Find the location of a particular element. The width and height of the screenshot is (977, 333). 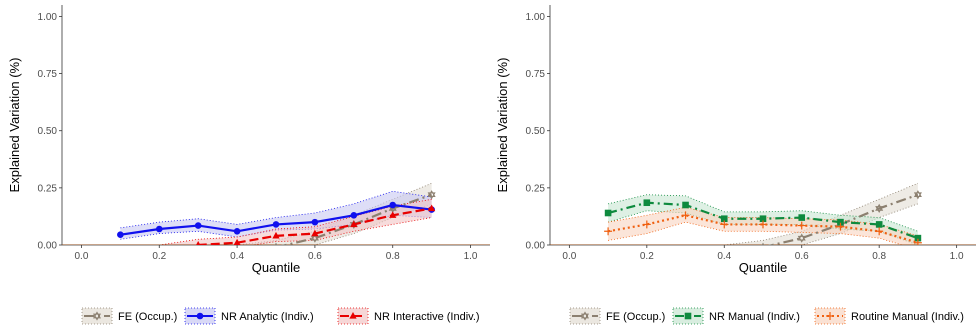

legend-label: Routine Manual (Indiv.) is located at coordinates (907, 317).